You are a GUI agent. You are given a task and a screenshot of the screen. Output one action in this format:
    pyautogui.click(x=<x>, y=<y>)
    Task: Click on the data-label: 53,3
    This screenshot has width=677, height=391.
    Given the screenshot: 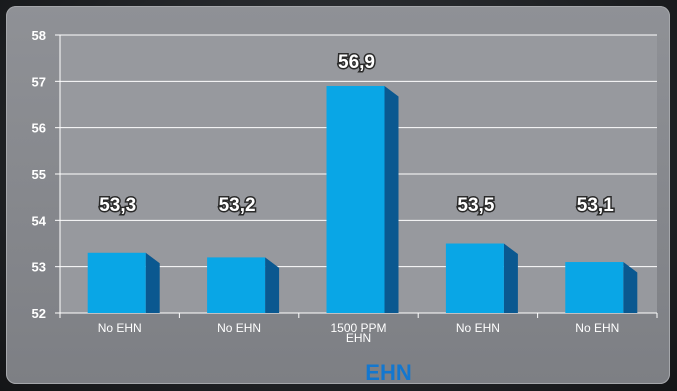 What is the action you would take?
    pyautogui.click(x=117, y=205)
    